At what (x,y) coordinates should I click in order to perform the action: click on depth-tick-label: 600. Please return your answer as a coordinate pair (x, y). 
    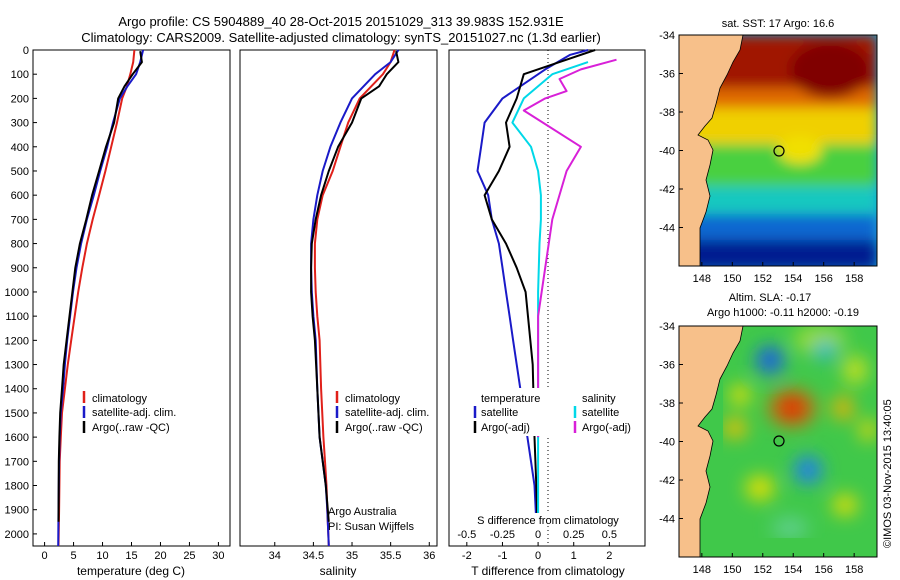
    Looking at the image, I should click on (20, 196).